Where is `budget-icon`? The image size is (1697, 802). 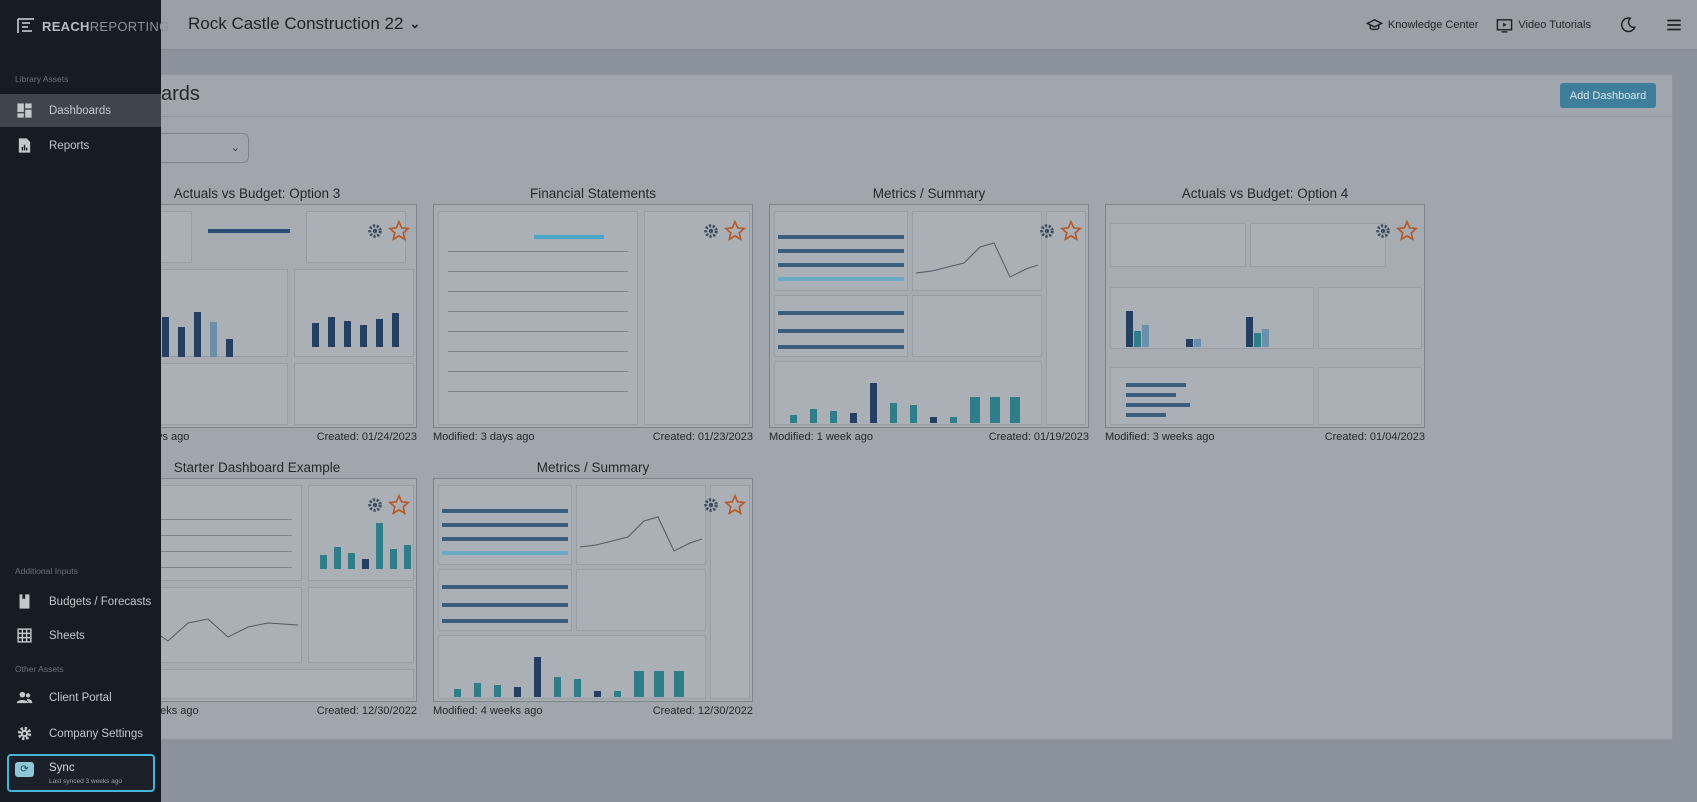 budget-icon is located at coordinates (24, 601).